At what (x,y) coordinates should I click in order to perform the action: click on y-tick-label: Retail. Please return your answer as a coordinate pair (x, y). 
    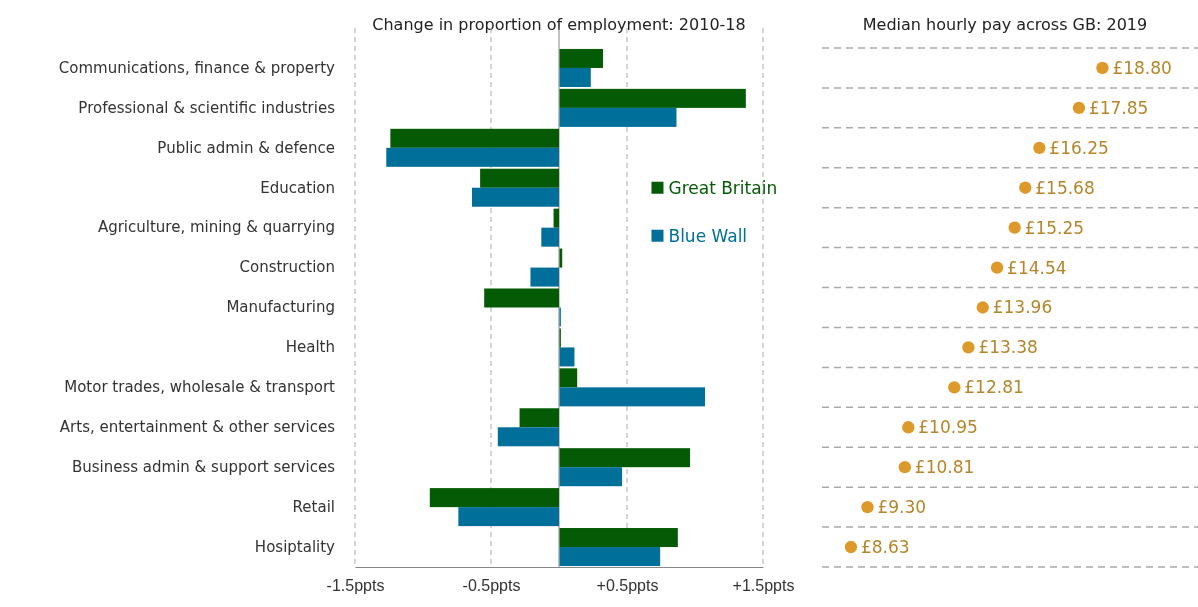
    Looking at the image, I should click on (313, 506).